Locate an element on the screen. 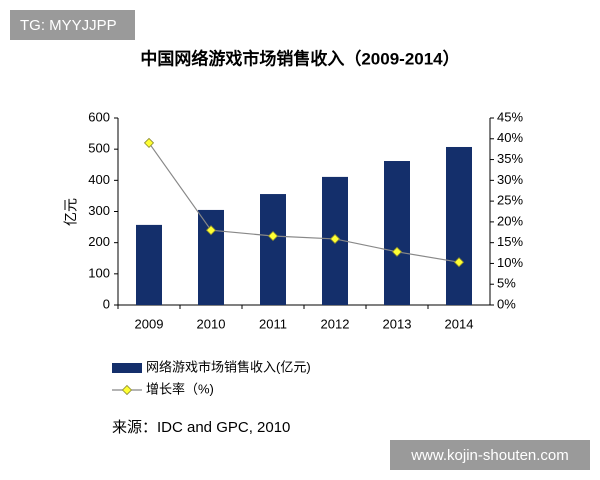 This screenshot has height=480, width=600. y2-tick-label: 5% is located at coordinates (506, 283).